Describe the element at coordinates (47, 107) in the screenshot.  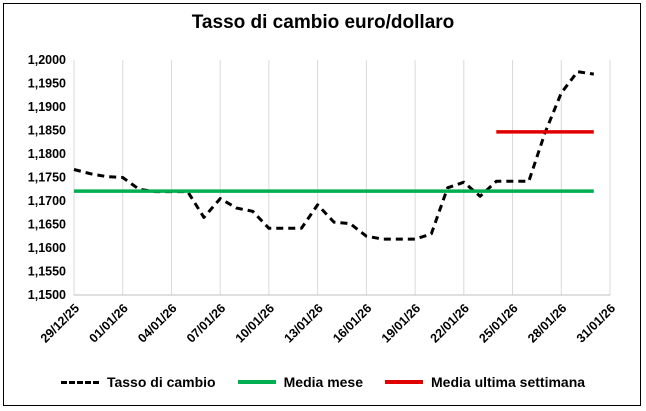
I see `y-tick-label: 1,1900` at that location.